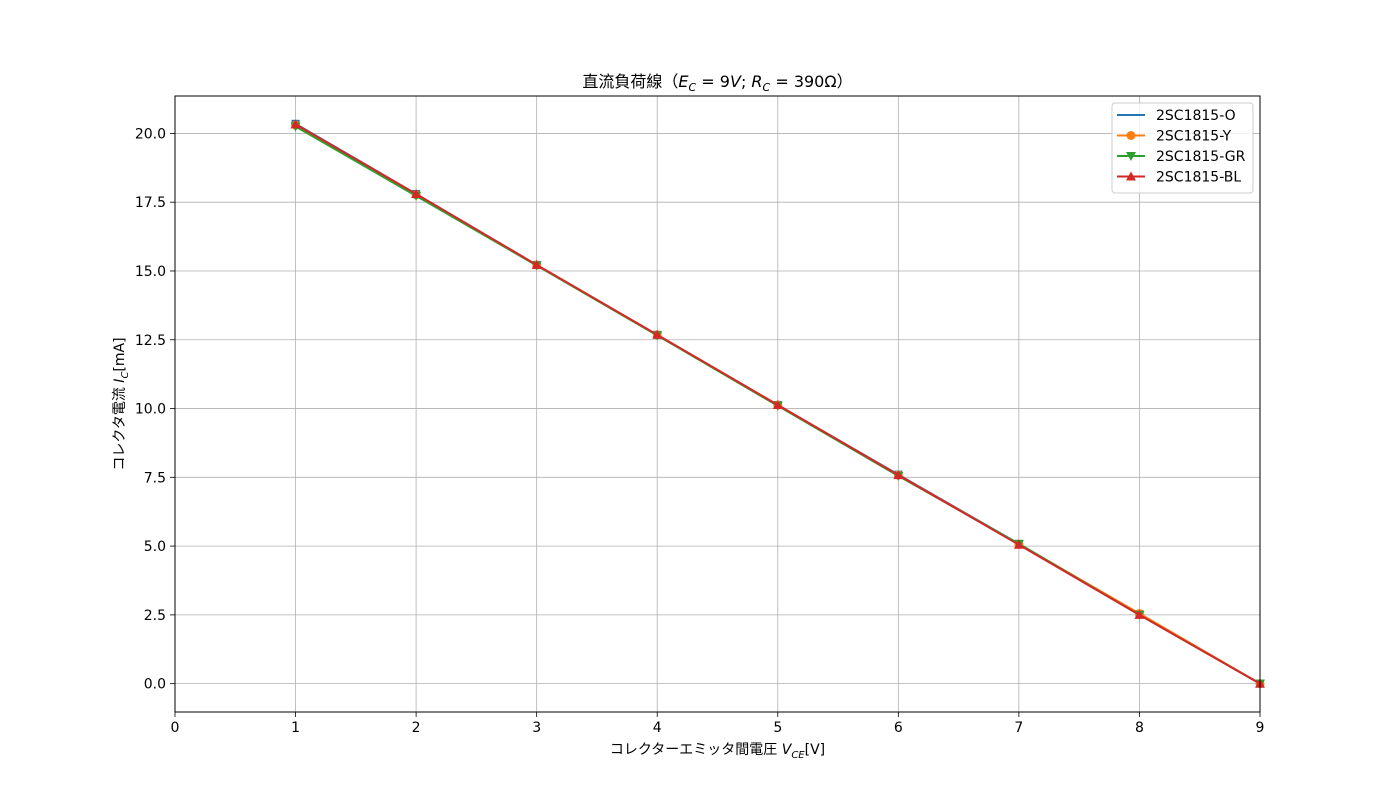 The image size is (1400, 800). I want to click on title-ec-symbol: E, so click(683, 81).